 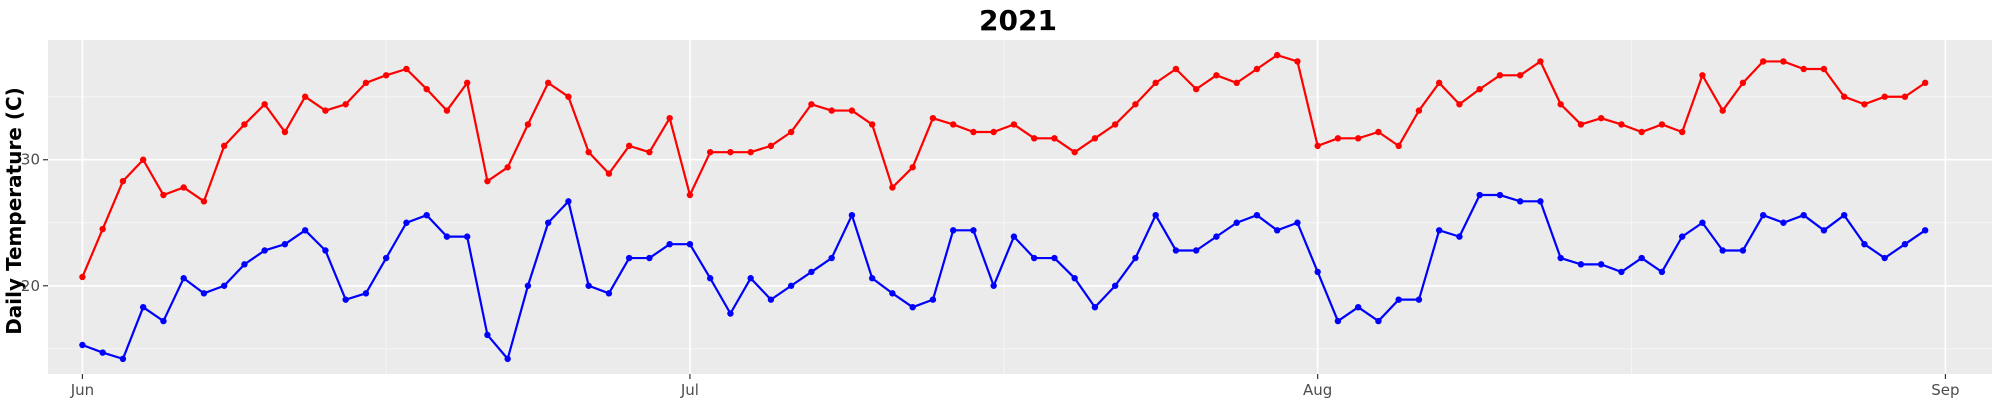 I want to click on x-tick-label: Jun, so click(x=82, y=390).